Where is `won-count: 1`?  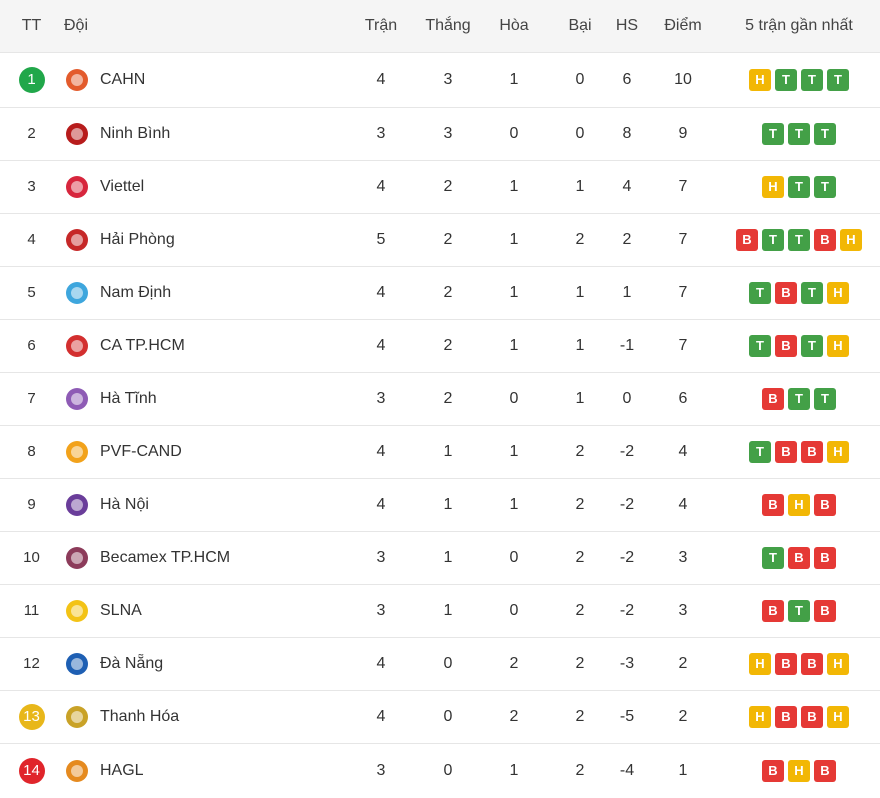
won-count: 1 is located at coordinates (448, 557).